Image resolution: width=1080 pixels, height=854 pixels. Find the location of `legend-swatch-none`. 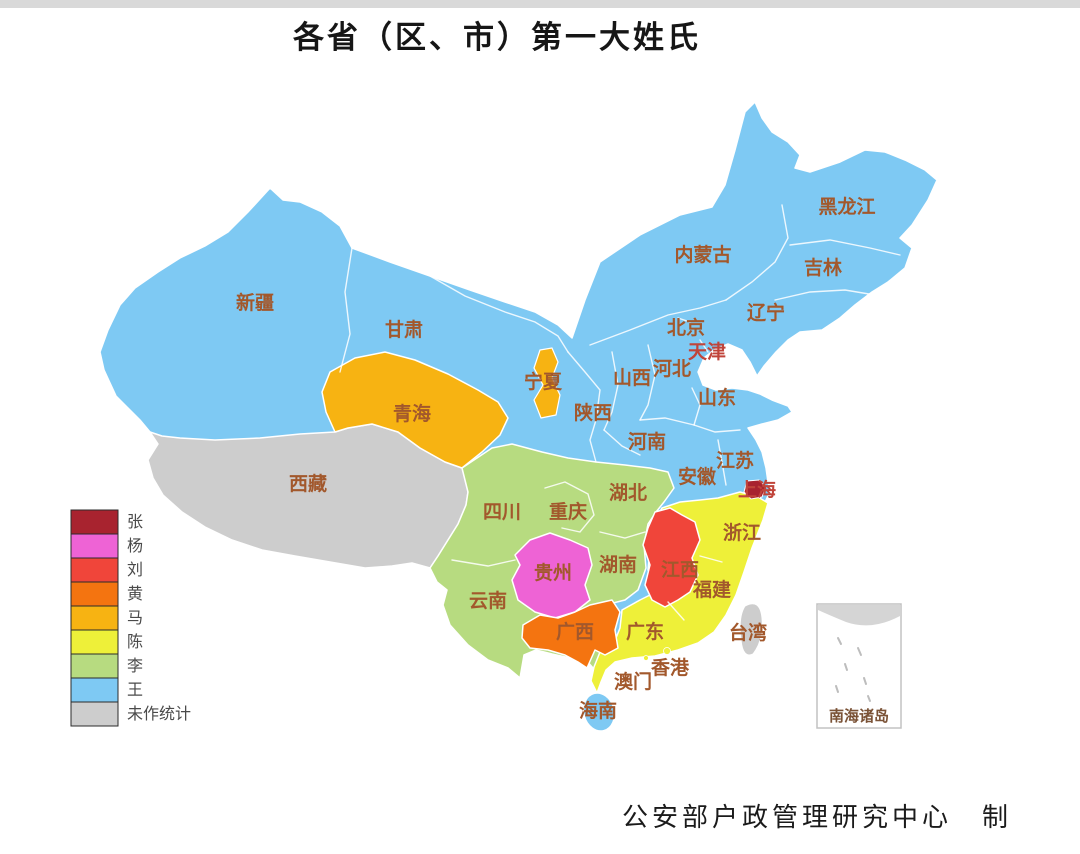

legend-swatch-none is located at coordinates (94, 714).